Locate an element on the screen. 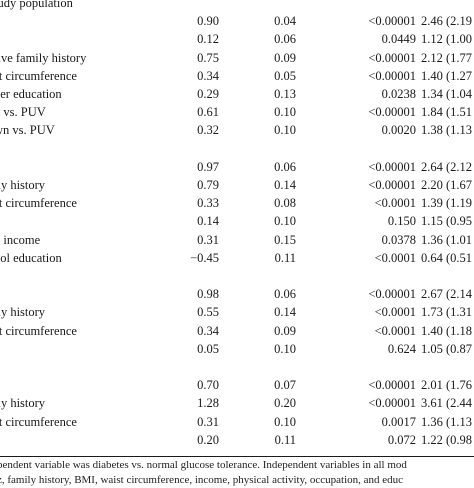  coefficient-cell: 0.79 is located at coordinates (208, 185).